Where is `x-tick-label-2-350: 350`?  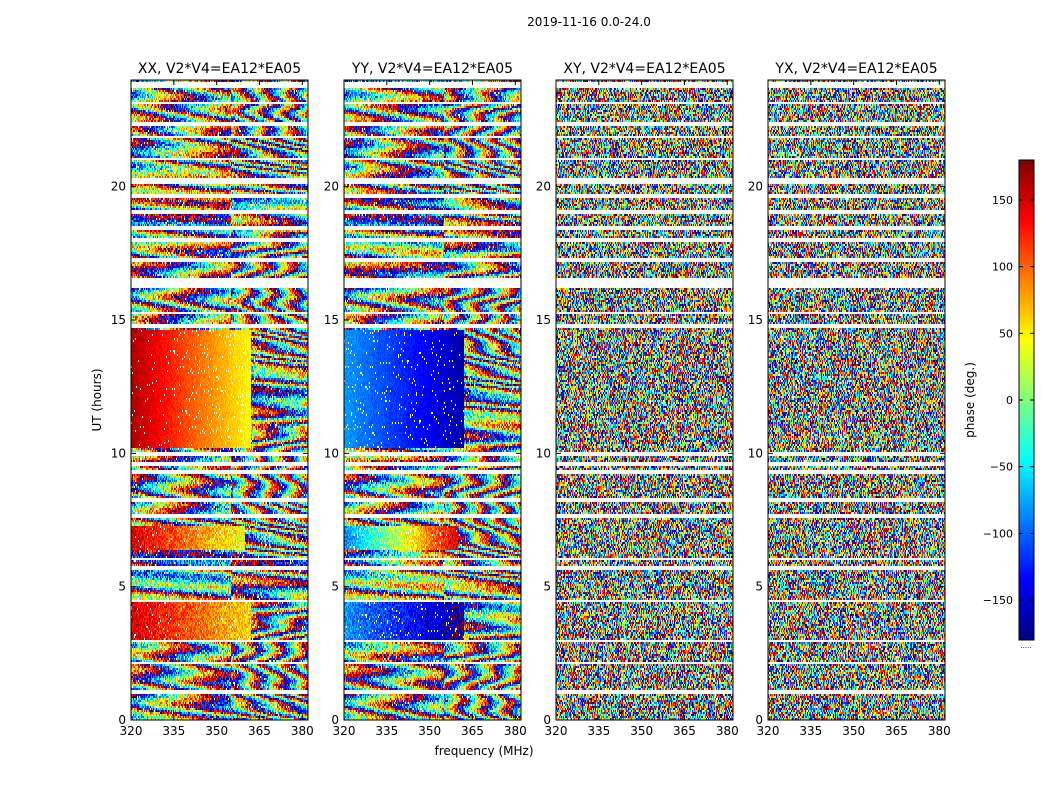 x-tick-label-2-350: 350 is located at coordinates (641, 731).